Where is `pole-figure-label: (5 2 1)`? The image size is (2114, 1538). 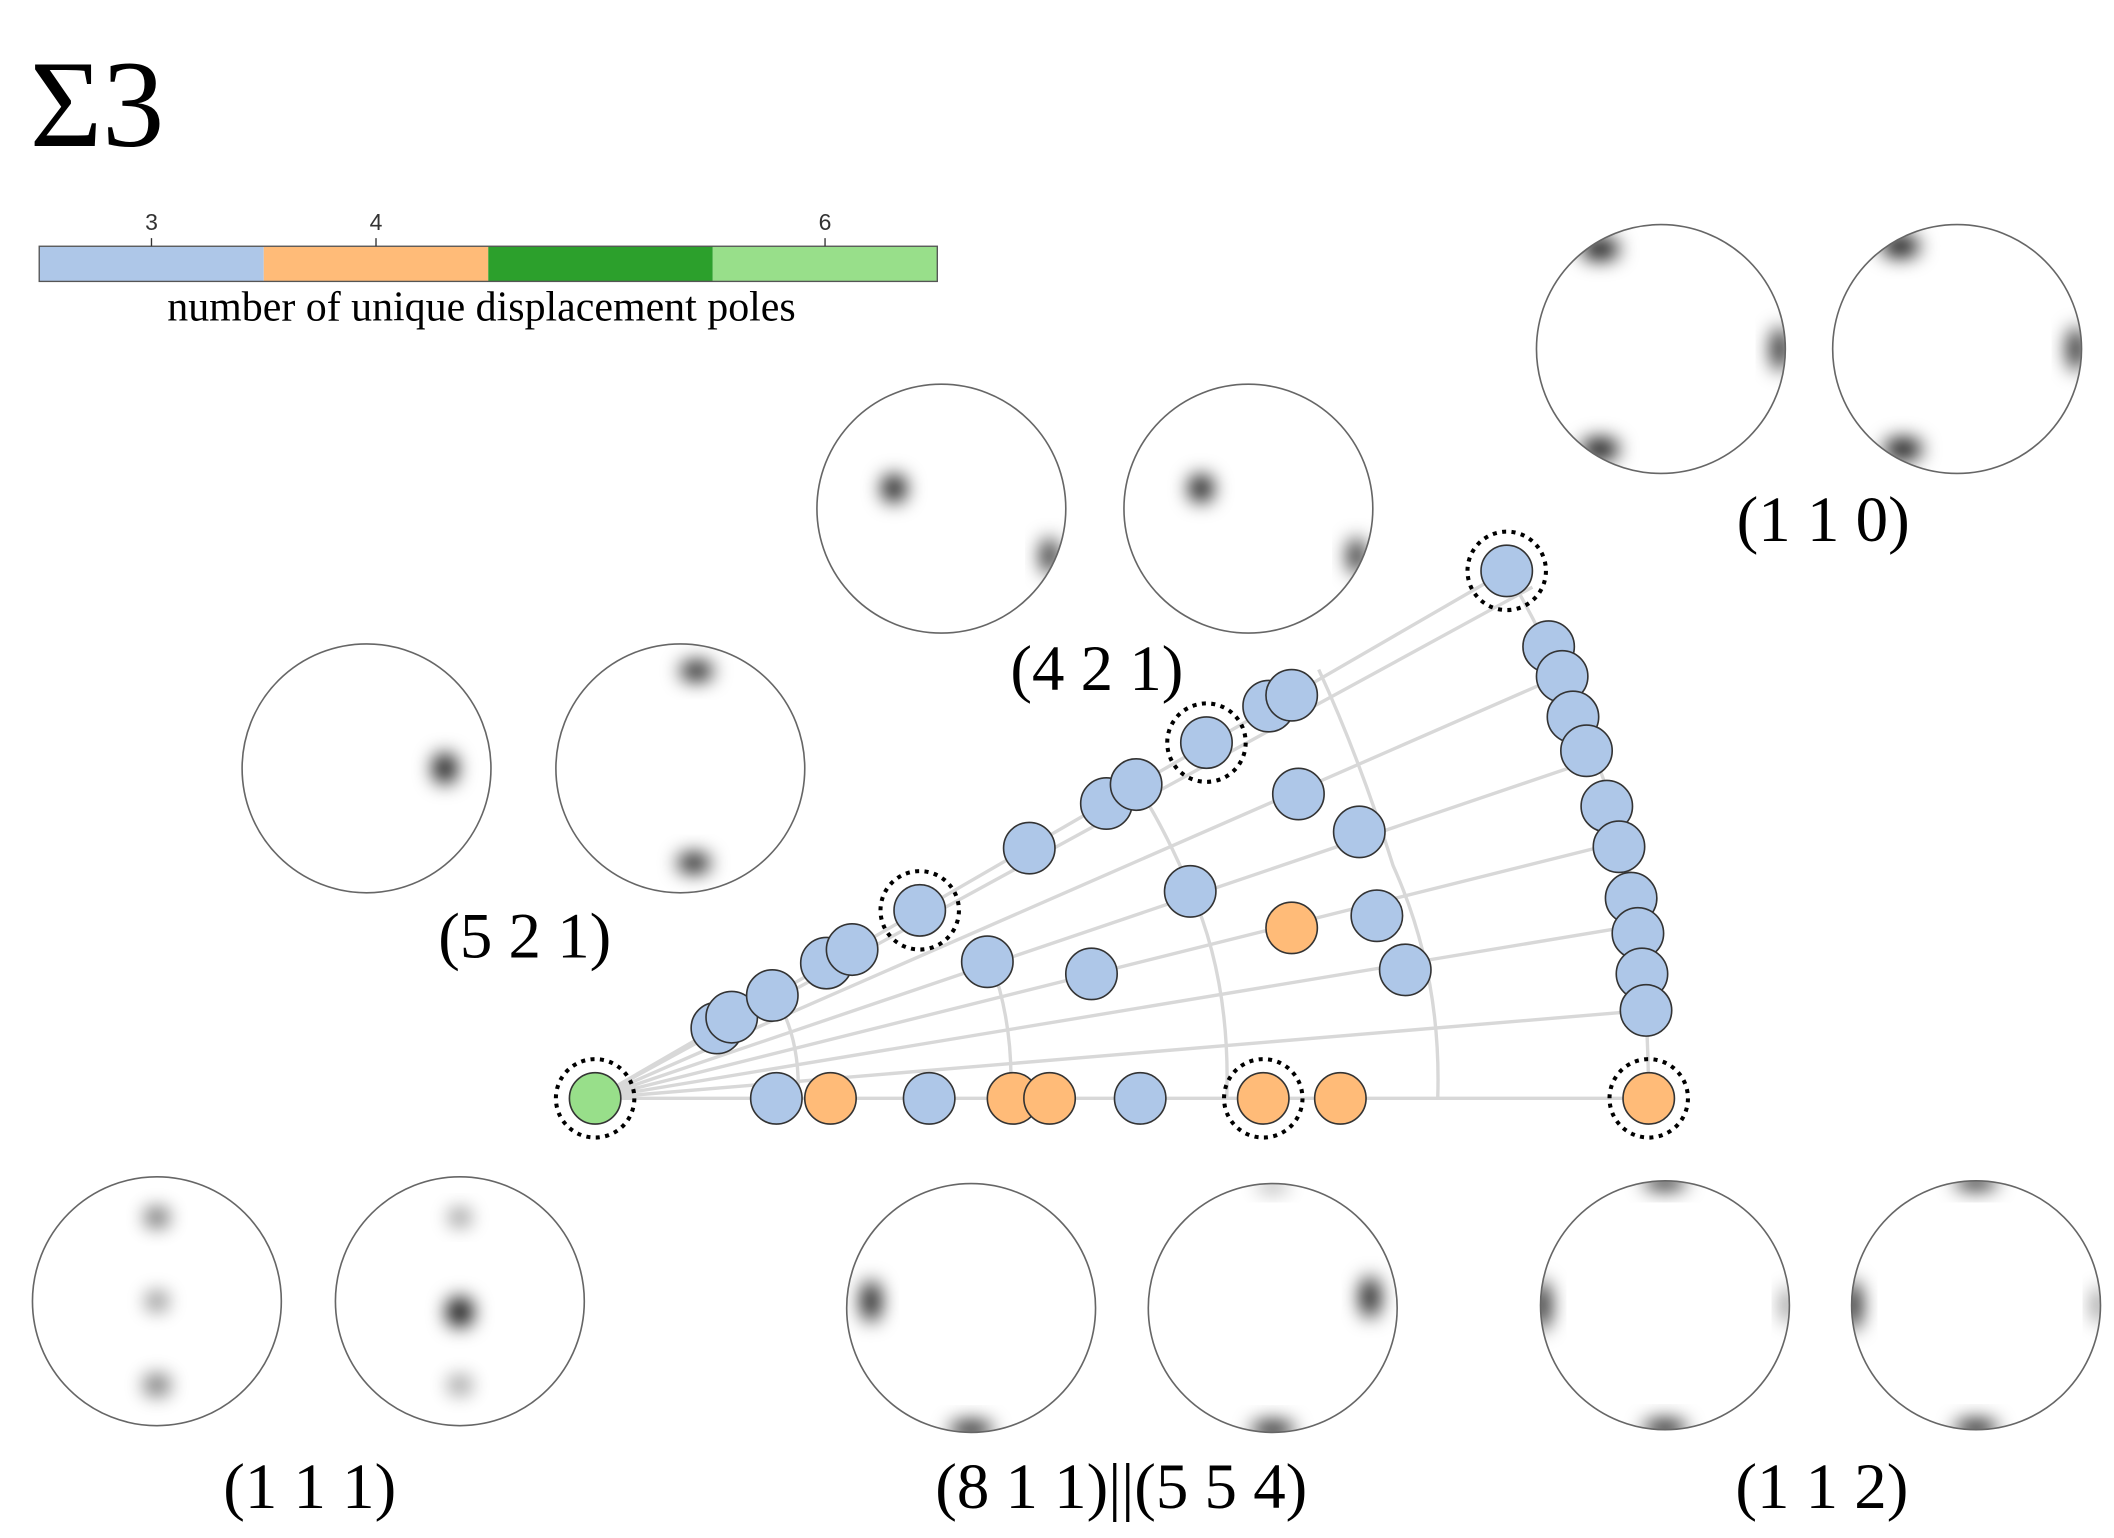
pole-figure-label: (5 2 1) is located at coordinates (524, 937).